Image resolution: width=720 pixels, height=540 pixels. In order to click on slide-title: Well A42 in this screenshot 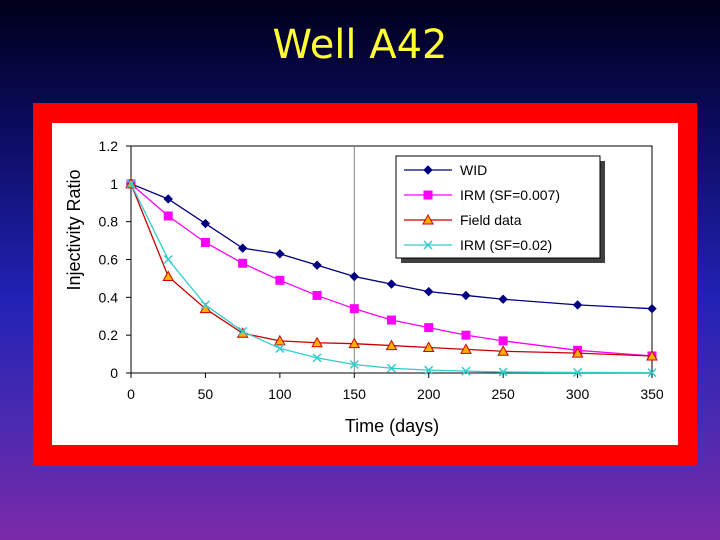, I will do `click(360, 45)`.